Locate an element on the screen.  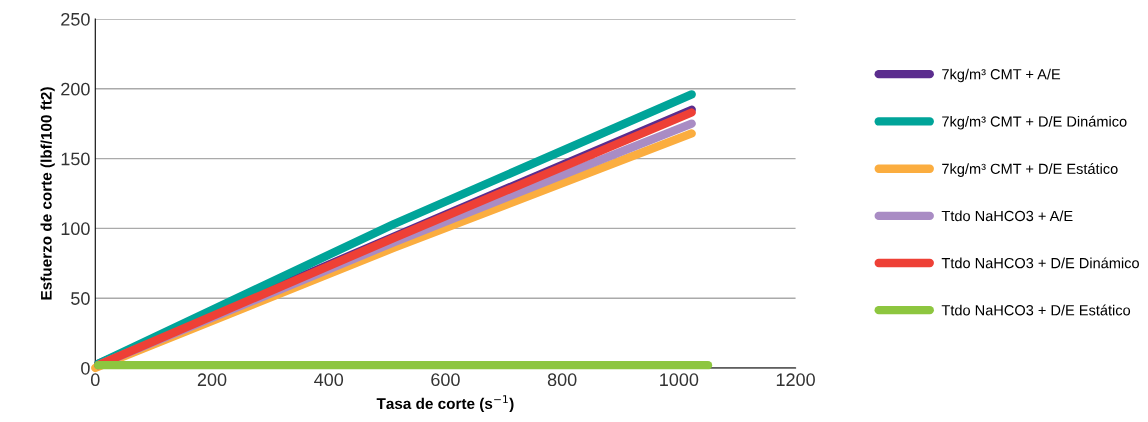
y-tick-label: 200 is located at coordinates (75, 89).